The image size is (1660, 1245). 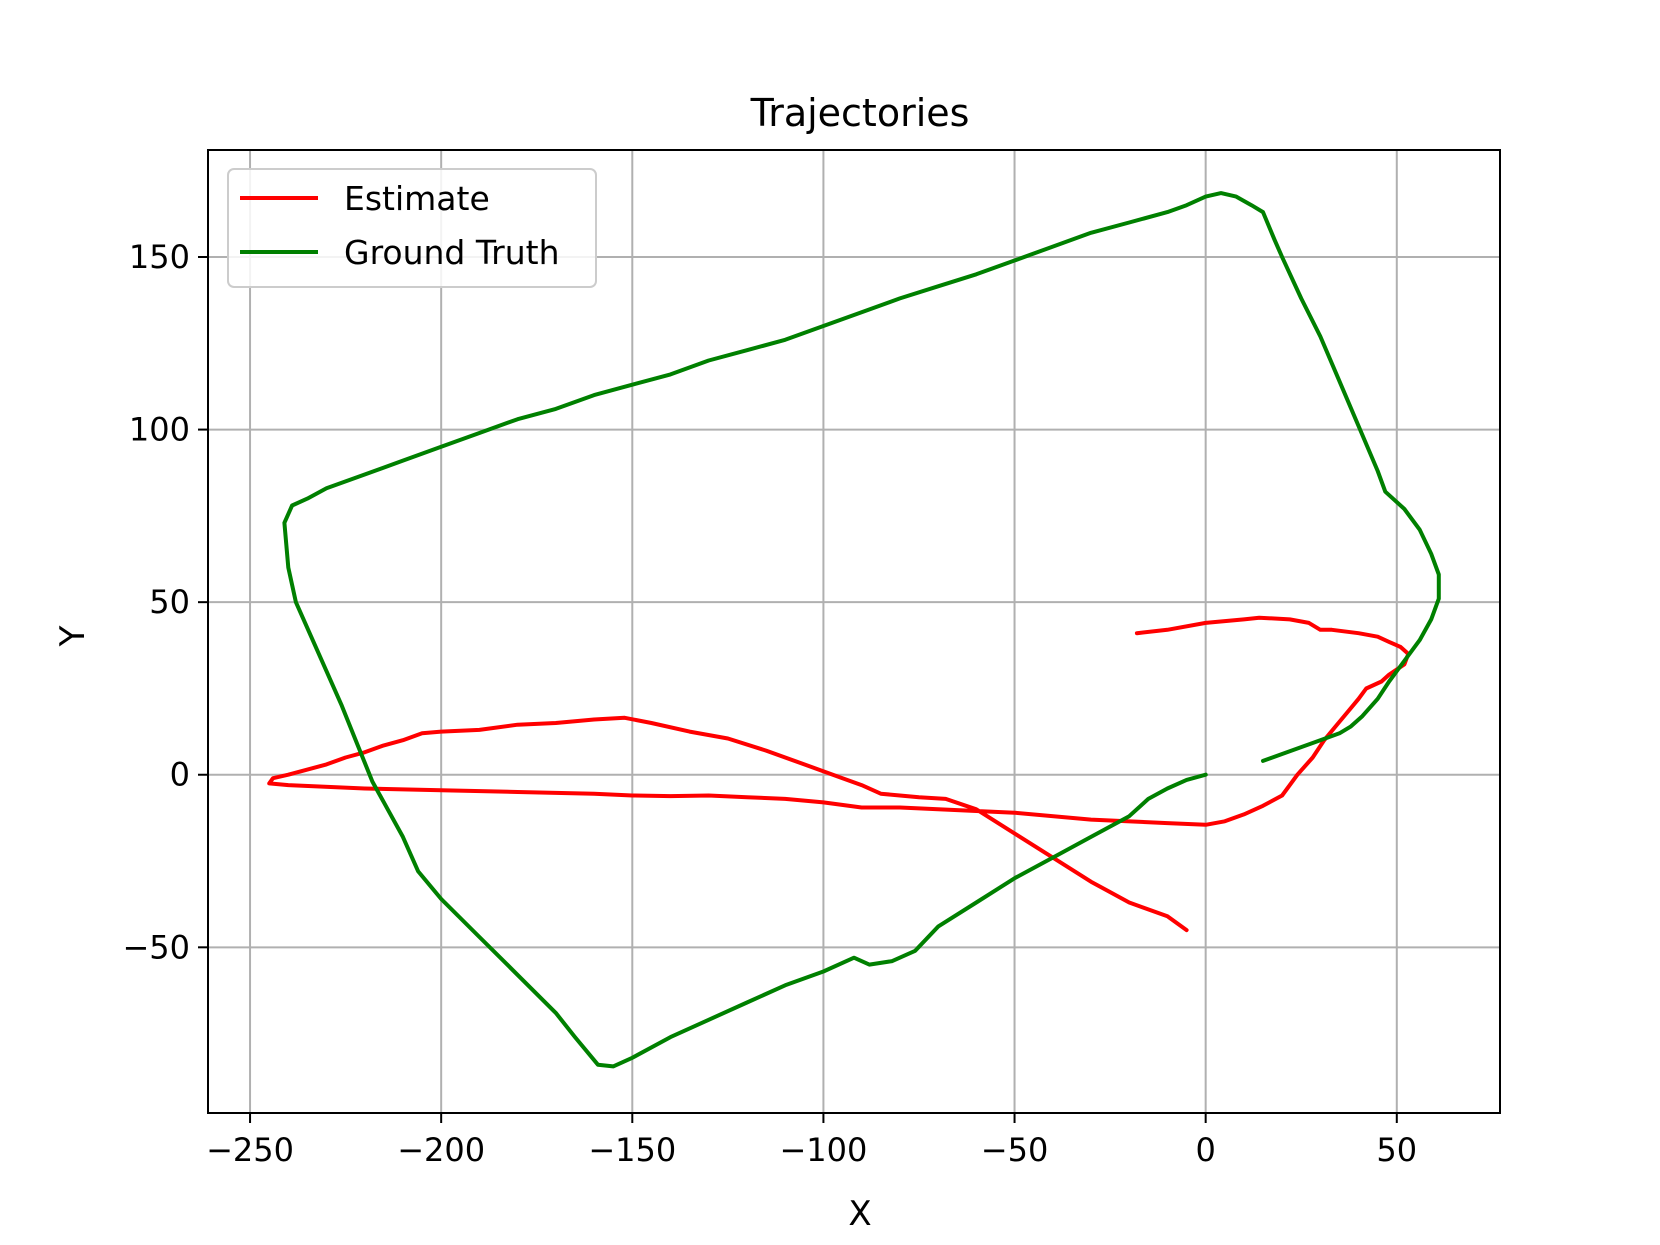 I want to click on legend: Estimate Ground Truth, so click(x=412, y=228).